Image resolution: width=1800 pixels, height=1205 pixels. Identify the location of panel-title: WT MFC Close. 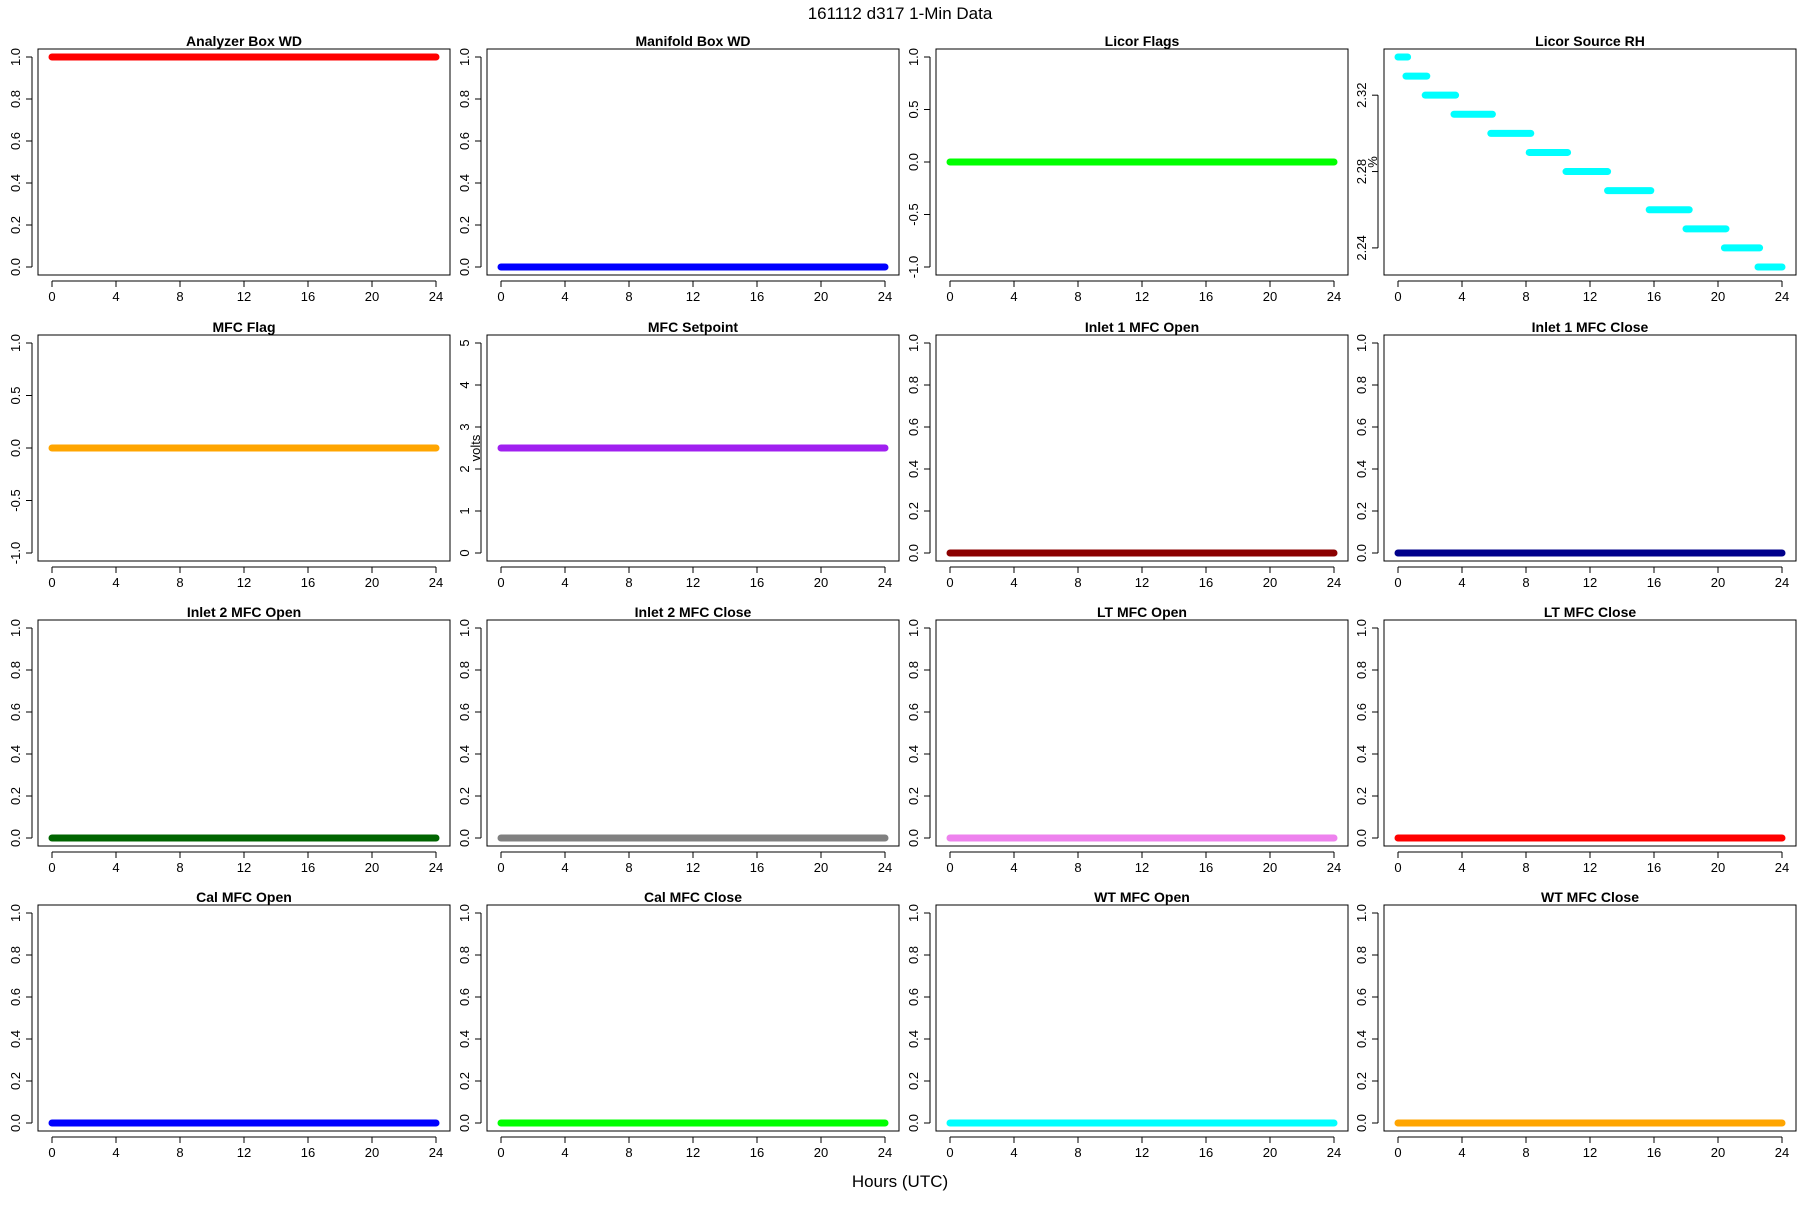
(1590, 897).